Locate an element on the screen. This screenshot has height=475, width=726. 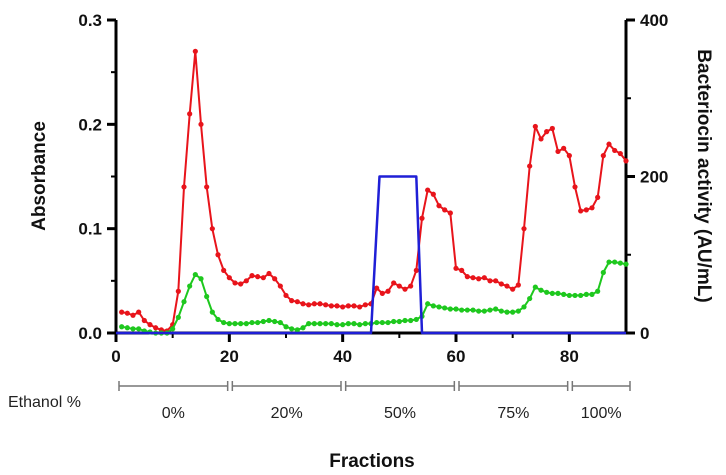
ethanol-bar: 0% 20% 50% 75% 100% is located at coordinates (374, 401).